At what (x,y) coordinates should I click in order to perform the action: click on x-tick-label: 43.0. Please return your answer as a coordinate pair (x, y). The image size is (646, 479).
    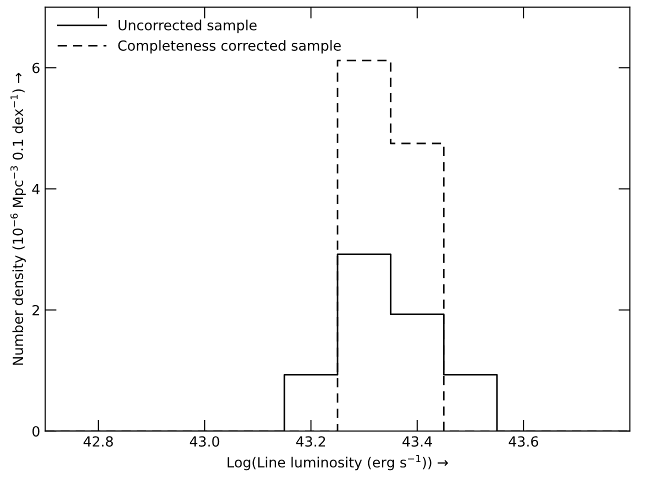
    Looking at the image, I should click on (205, 441).